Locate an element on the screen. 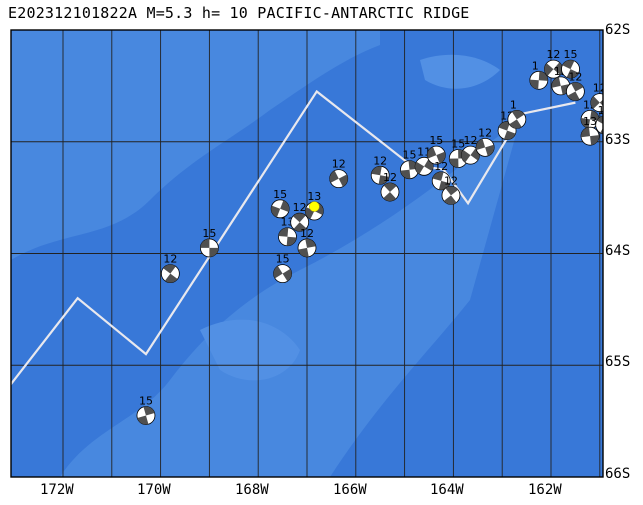 Image resolution: width=643 pixels, height=505 pixels. lat-label-64s: 64S is located at coordinates (618, 251).